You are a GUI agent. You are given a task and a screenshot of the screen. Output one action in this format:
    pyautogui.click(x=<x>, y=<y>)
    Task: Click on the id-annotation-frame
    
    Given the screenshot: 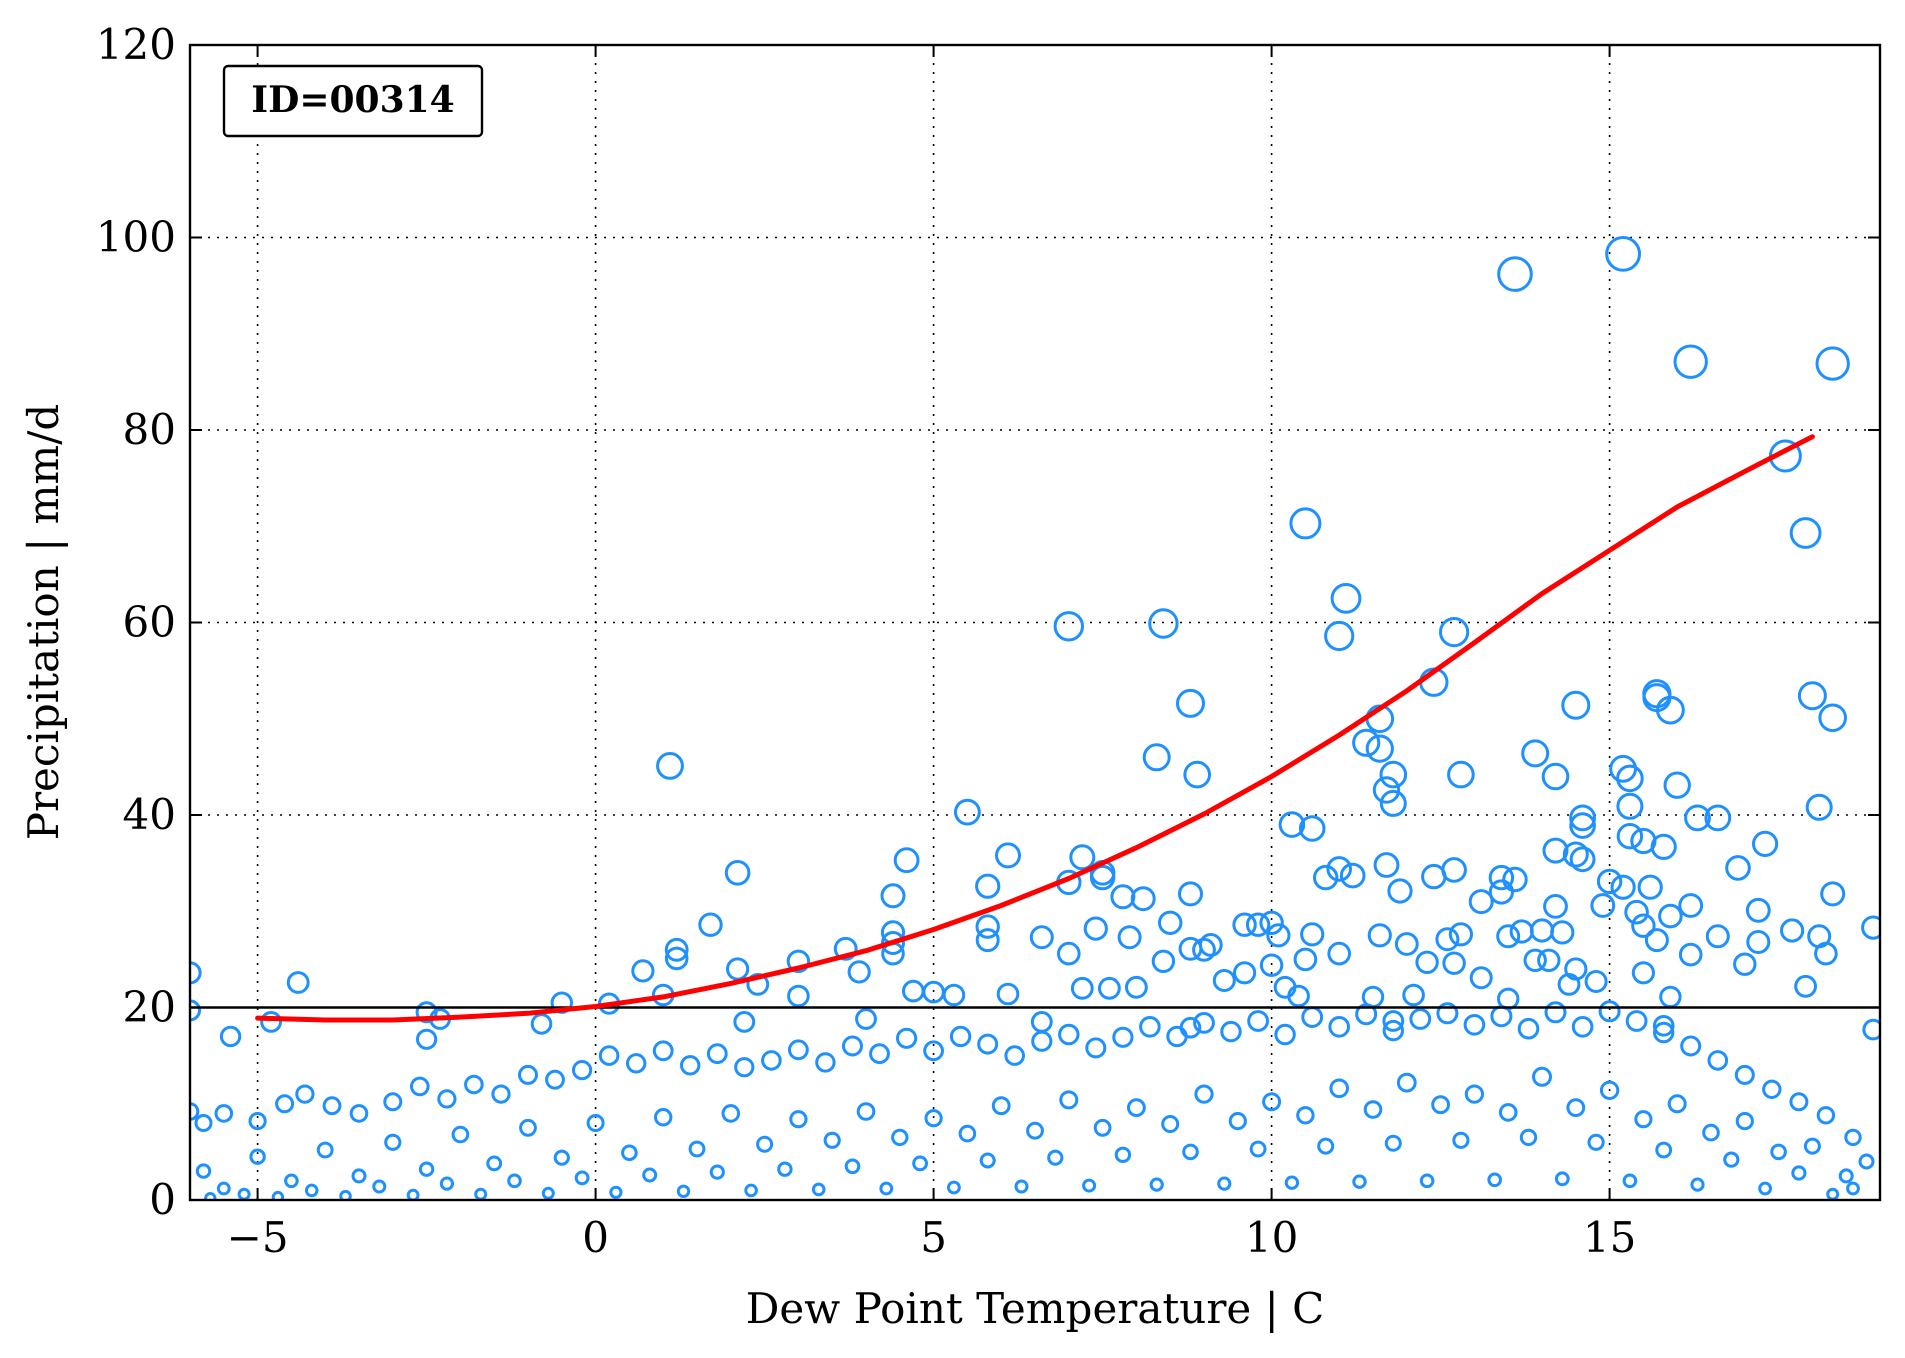 What is the action you would take?
    pyautogui.click(x=353, y=101)
    